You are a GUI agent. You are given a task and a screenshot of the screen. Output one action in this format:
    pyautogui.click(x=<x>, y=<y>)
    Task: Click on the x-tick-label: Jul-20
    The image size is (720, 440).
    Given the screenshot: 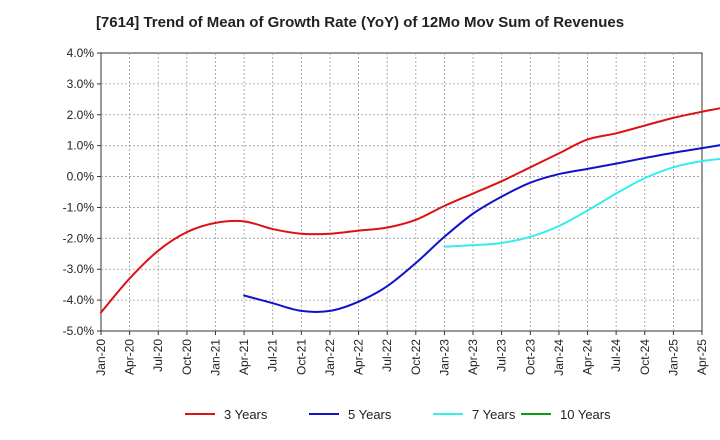 What is the action you would take?
    pyautogui.click(x=158, y=355)
    